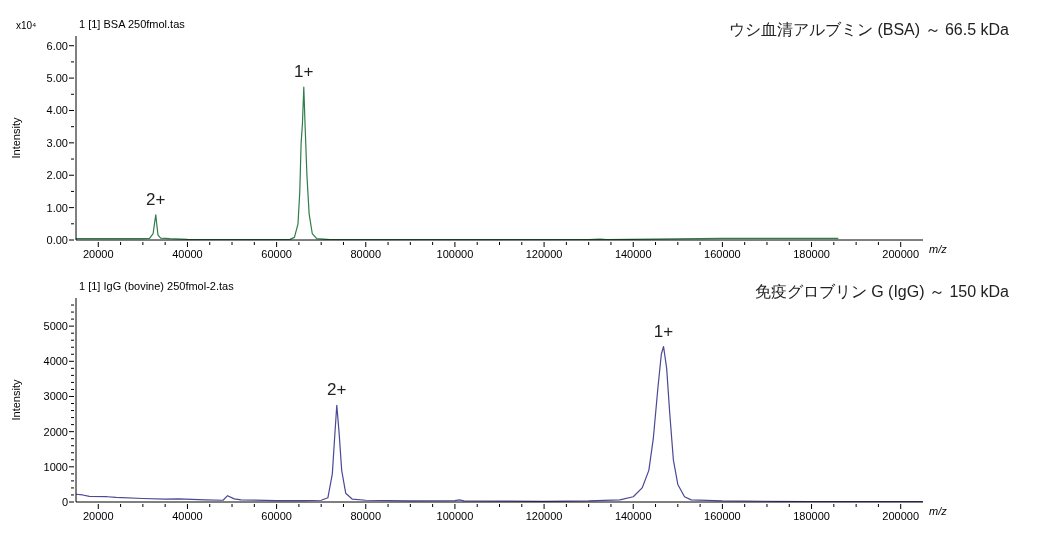  I want to click on y-tick-label: 0.00, so click(57, 240).